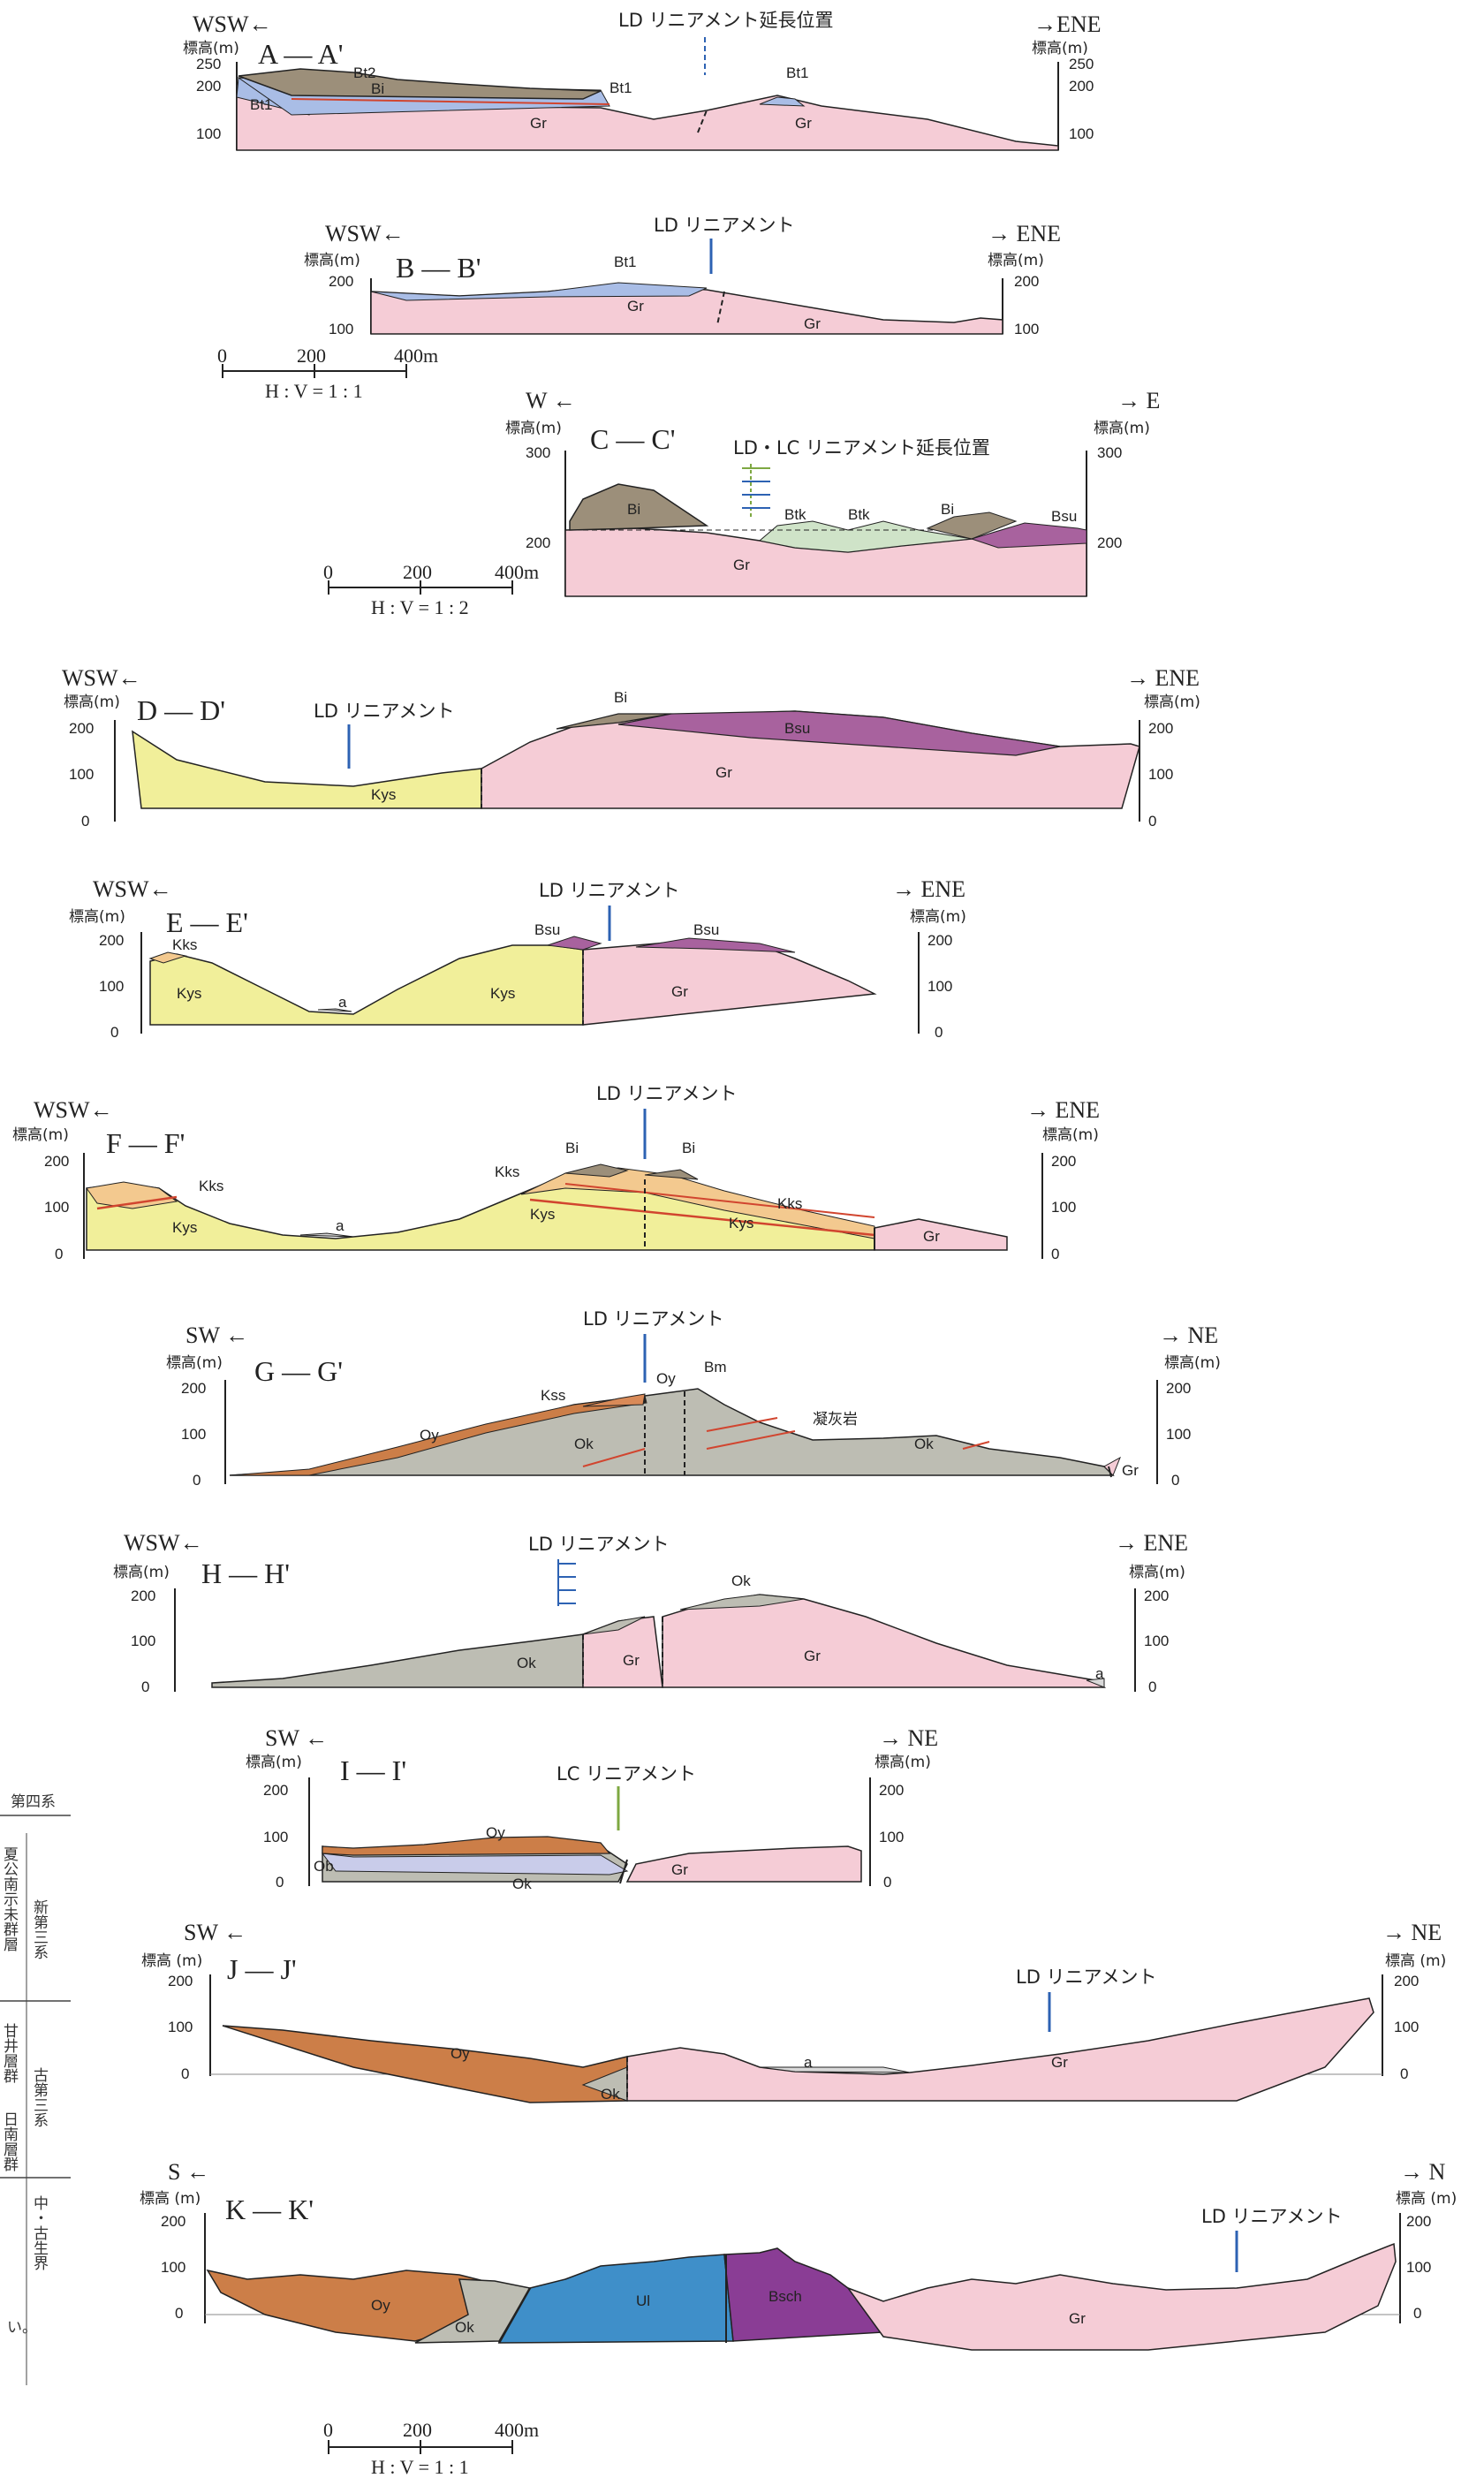 This screenshot has height=2478, width=1484. Describe the element at coordinates (551, 400) in the screenshot. I see `section-c-left-dir: W ←` at that location.